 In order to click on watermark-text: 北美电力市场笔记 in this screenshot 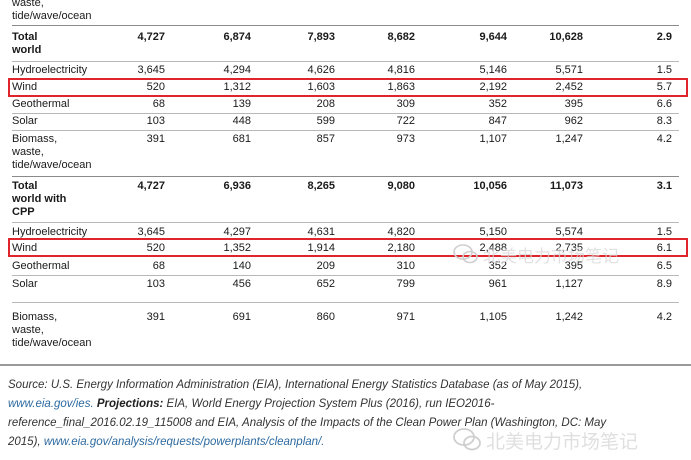, I will do `click(551, 256)`.